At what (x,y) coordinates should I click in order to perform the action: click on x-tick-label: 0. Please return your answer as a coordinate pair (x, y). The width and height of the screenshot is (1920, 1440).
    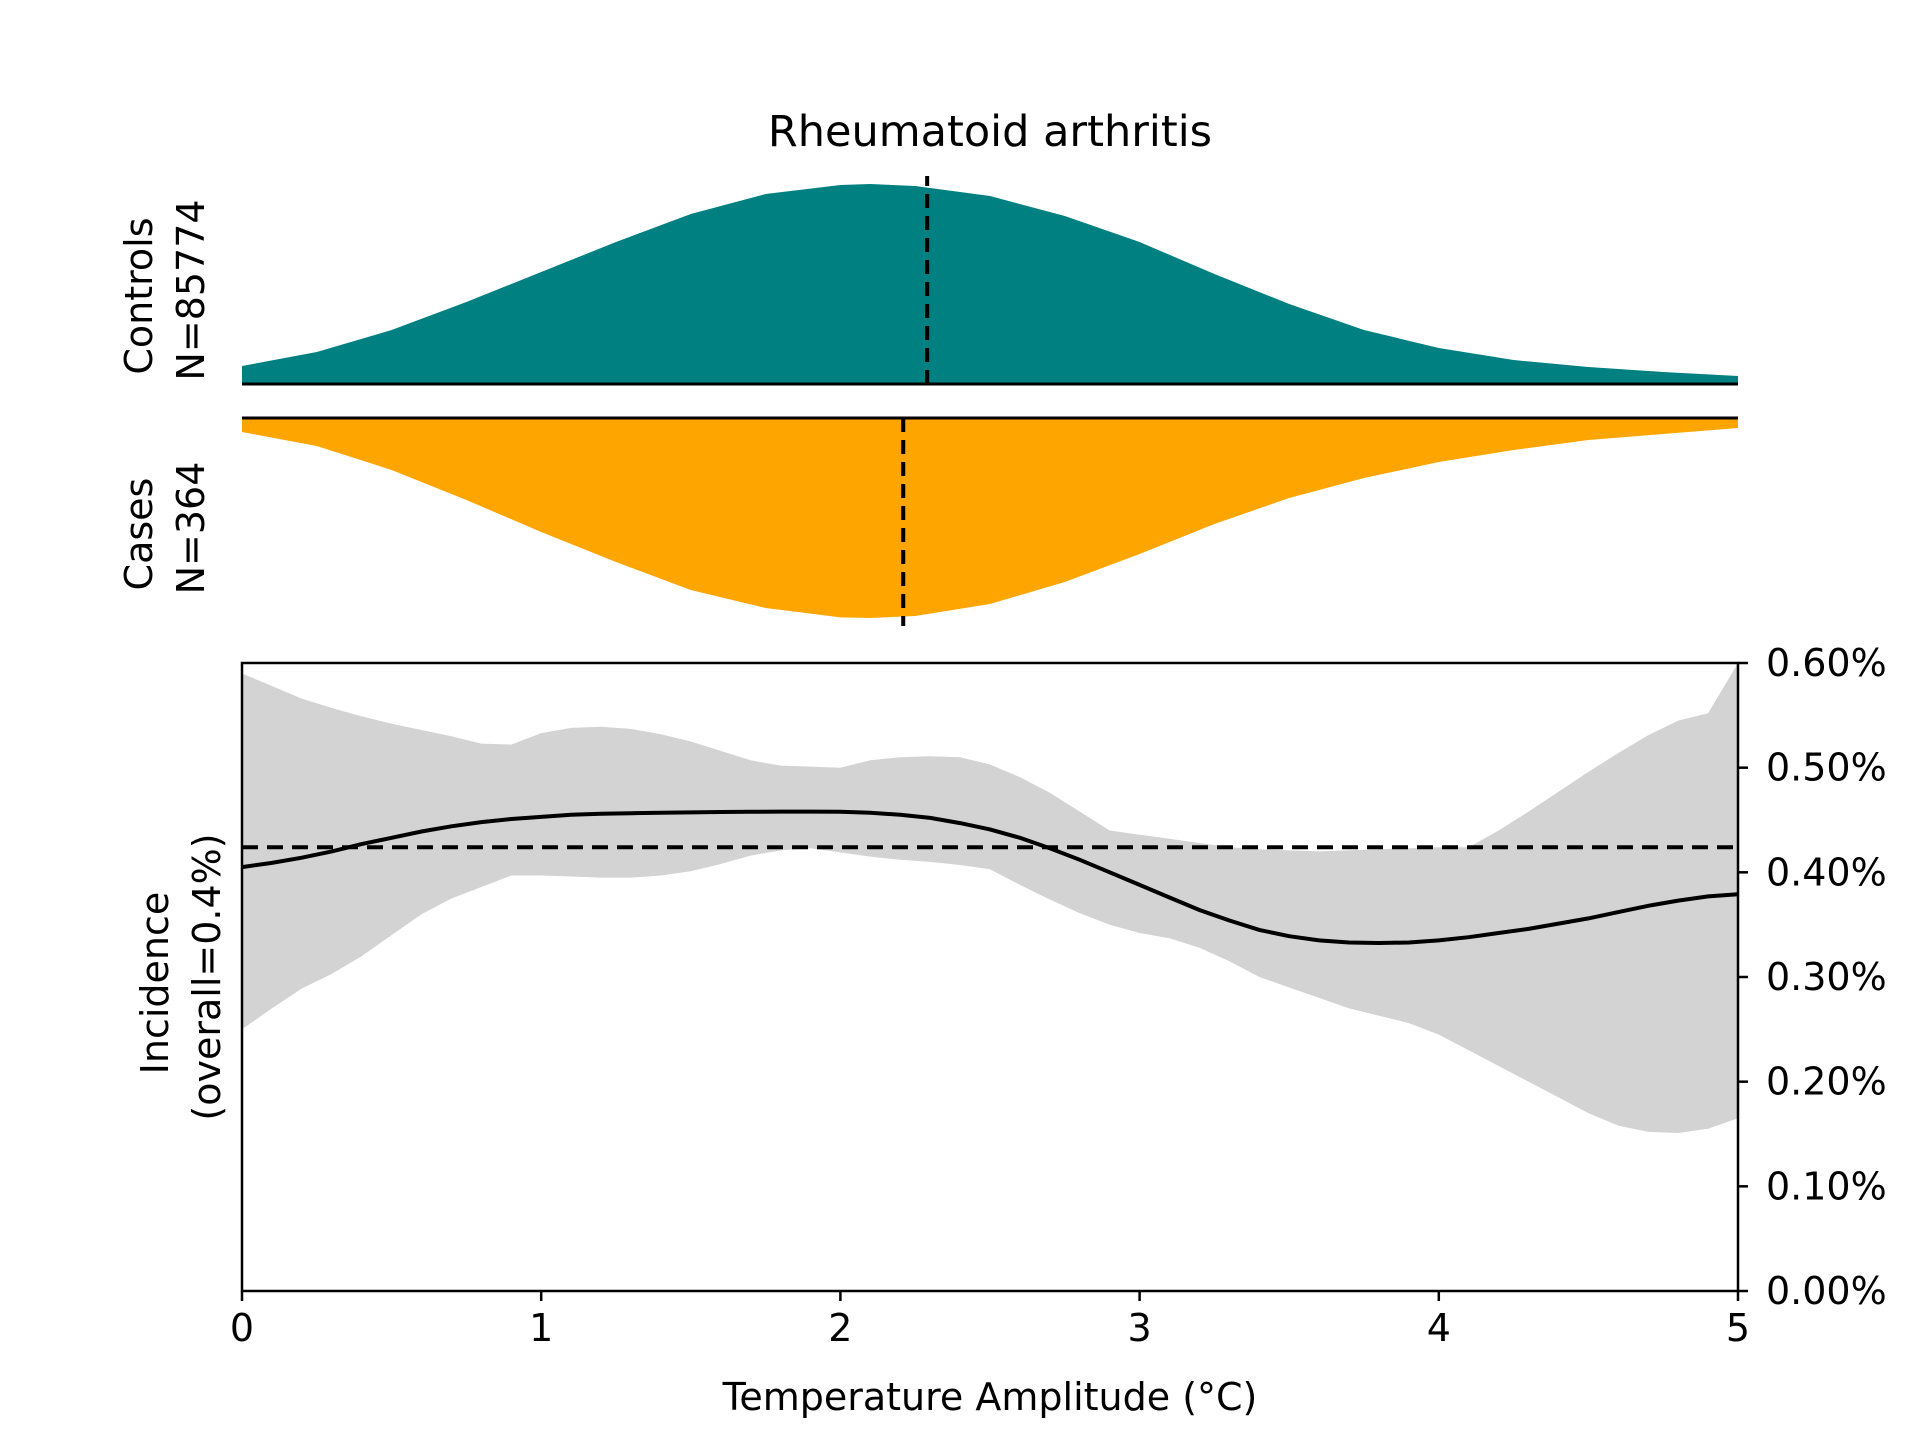
    Looking at the image, I should click on (242, 1328).